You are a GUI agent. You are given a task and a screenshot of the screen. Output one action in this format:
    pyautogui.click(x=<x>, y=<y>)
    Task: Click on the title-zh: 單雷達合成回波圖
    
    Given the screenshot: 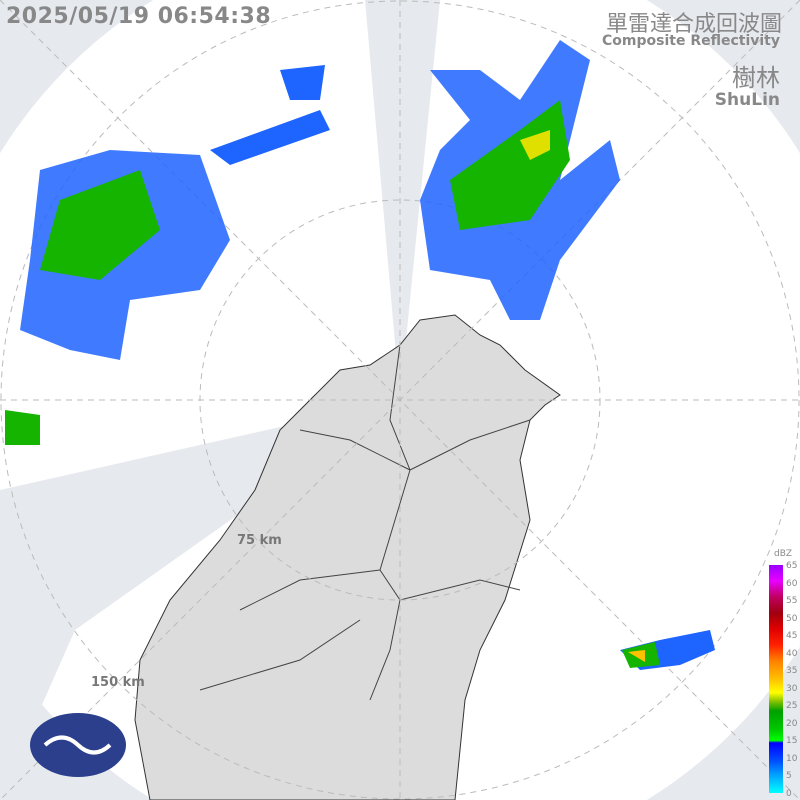 What is the action you would take?
    pyautogui.click(x=693, y=24)
    